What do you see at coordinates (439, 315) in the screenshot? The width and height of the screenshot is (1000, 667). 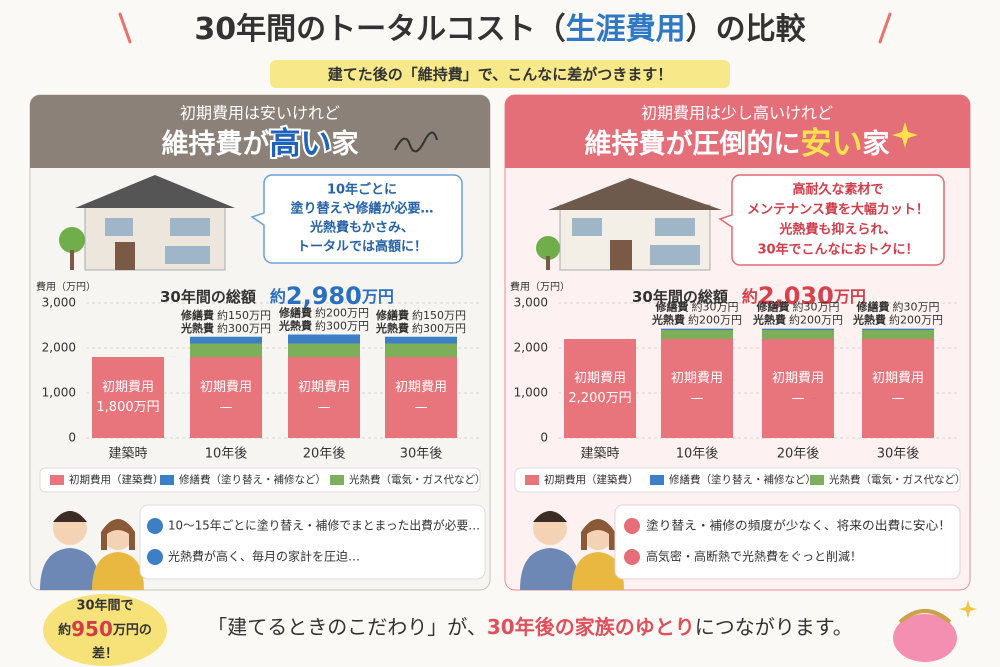 I see `data-label: 約150万円` at bounding box center [439, 315].